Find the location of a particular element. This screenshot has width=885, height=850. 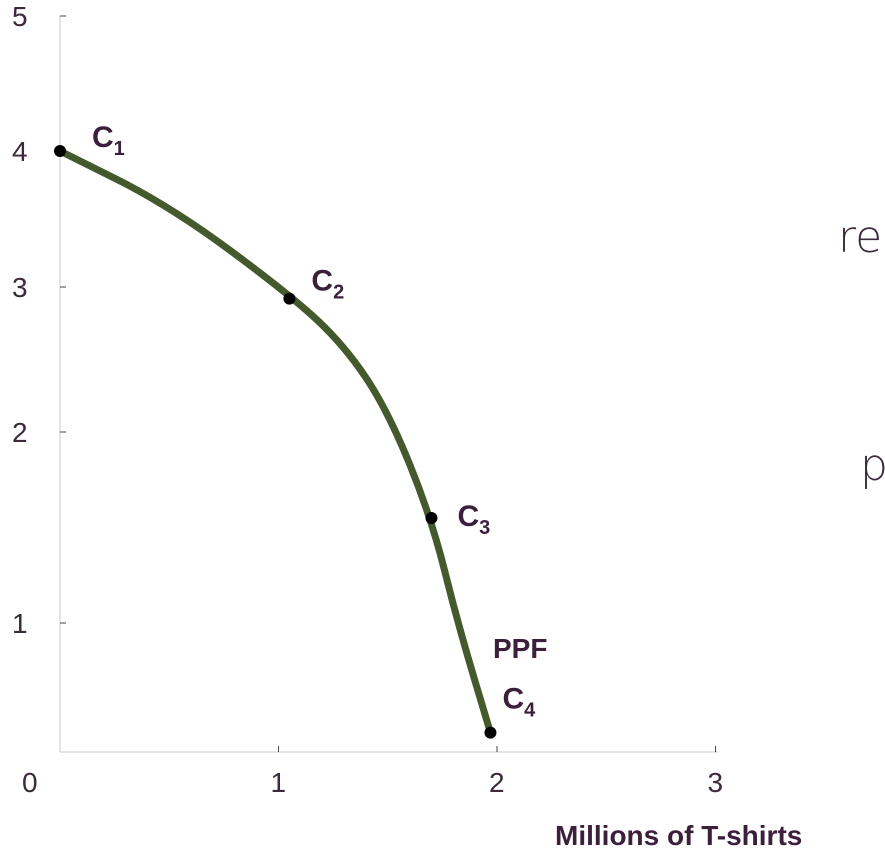

point-label: C1 is located at coordinates (108, 140).